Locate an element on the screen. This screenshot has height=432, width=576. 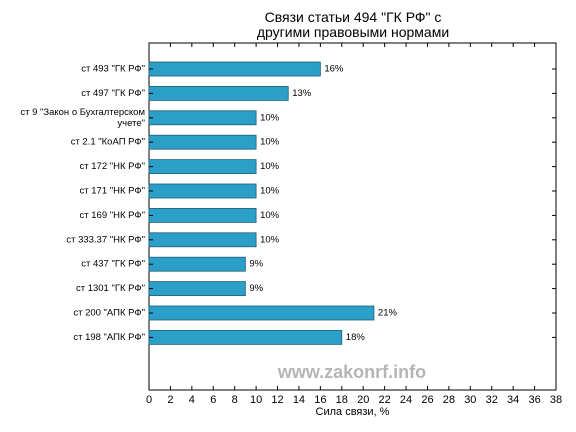
x-tick-label: 16 is located at coordinates (320, 400).